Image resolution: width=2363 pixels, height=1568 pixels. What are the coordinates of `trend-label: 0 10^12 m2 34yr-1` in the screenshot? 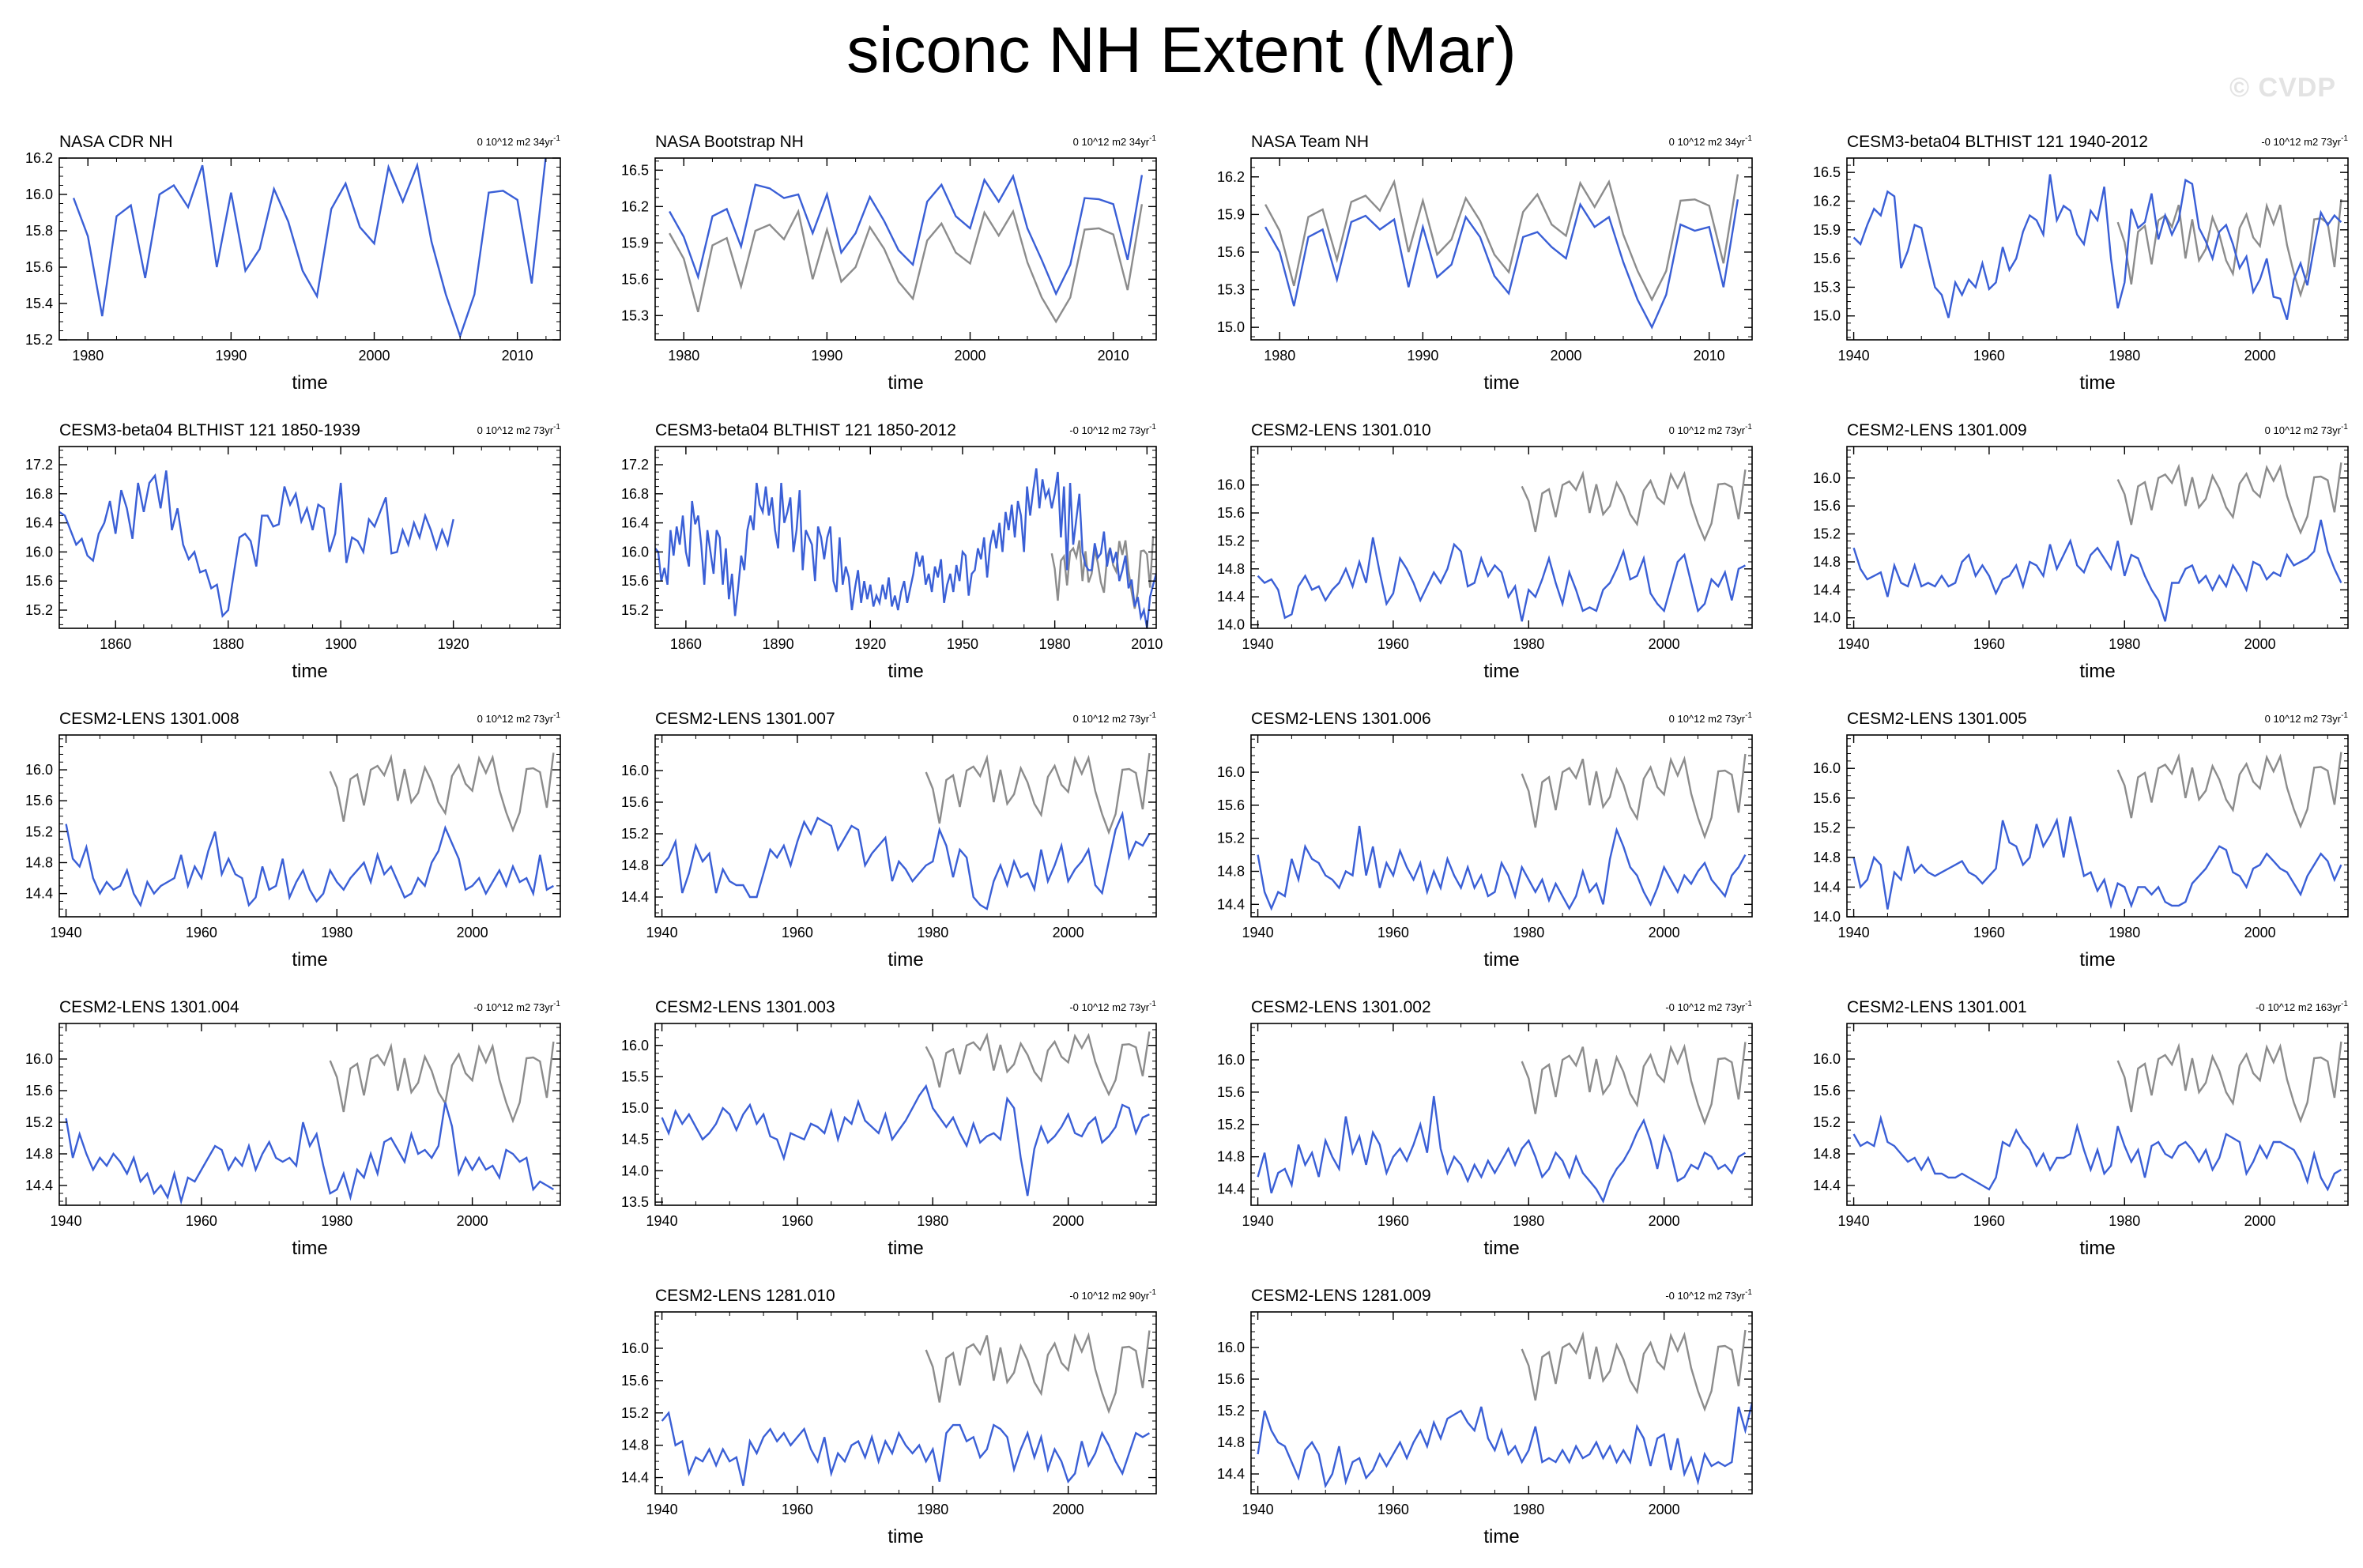 It's located at (519, 141).